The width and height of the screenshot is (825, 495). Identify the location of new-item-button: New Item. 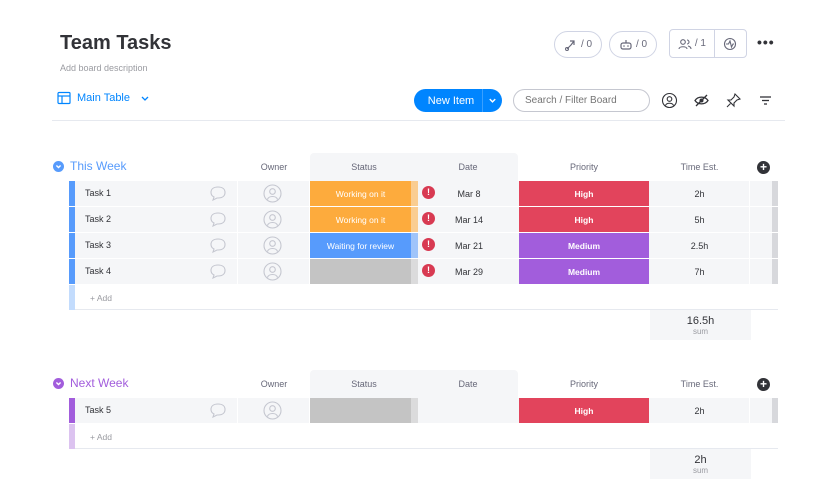
(458, 100).